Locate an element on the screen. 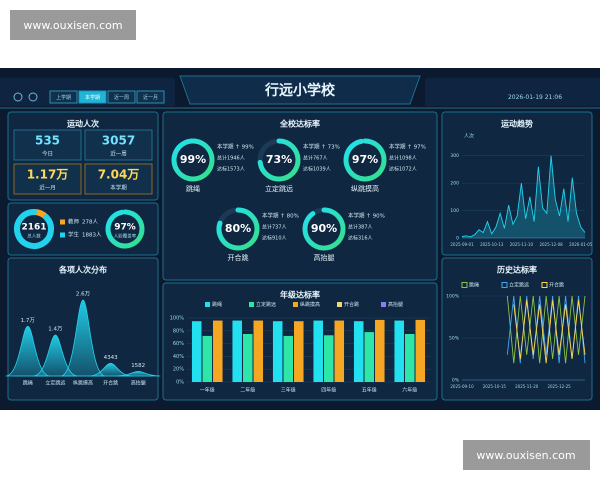  y-tick-label: 80% is located at coordinates (178, 331).